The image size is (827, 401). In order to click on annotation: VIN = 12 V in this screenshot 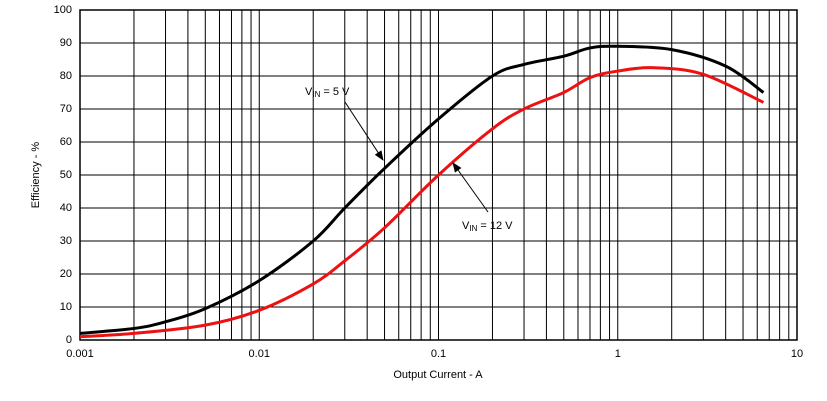, I will do `click(487, 226)`.